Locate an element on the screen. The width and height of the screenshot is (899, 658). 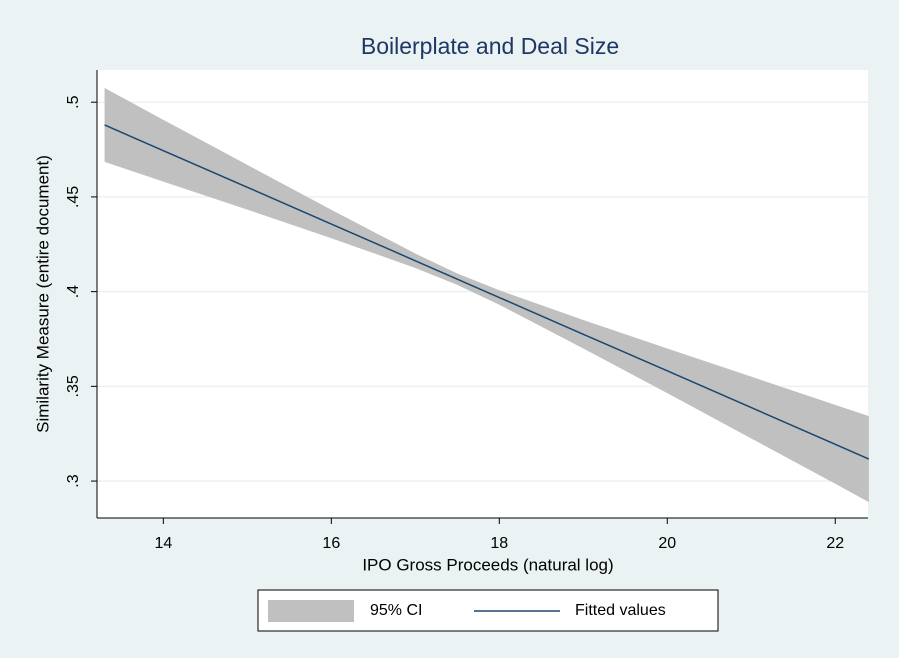
y-tick-label: .45 is located at coordinates (73, 197).